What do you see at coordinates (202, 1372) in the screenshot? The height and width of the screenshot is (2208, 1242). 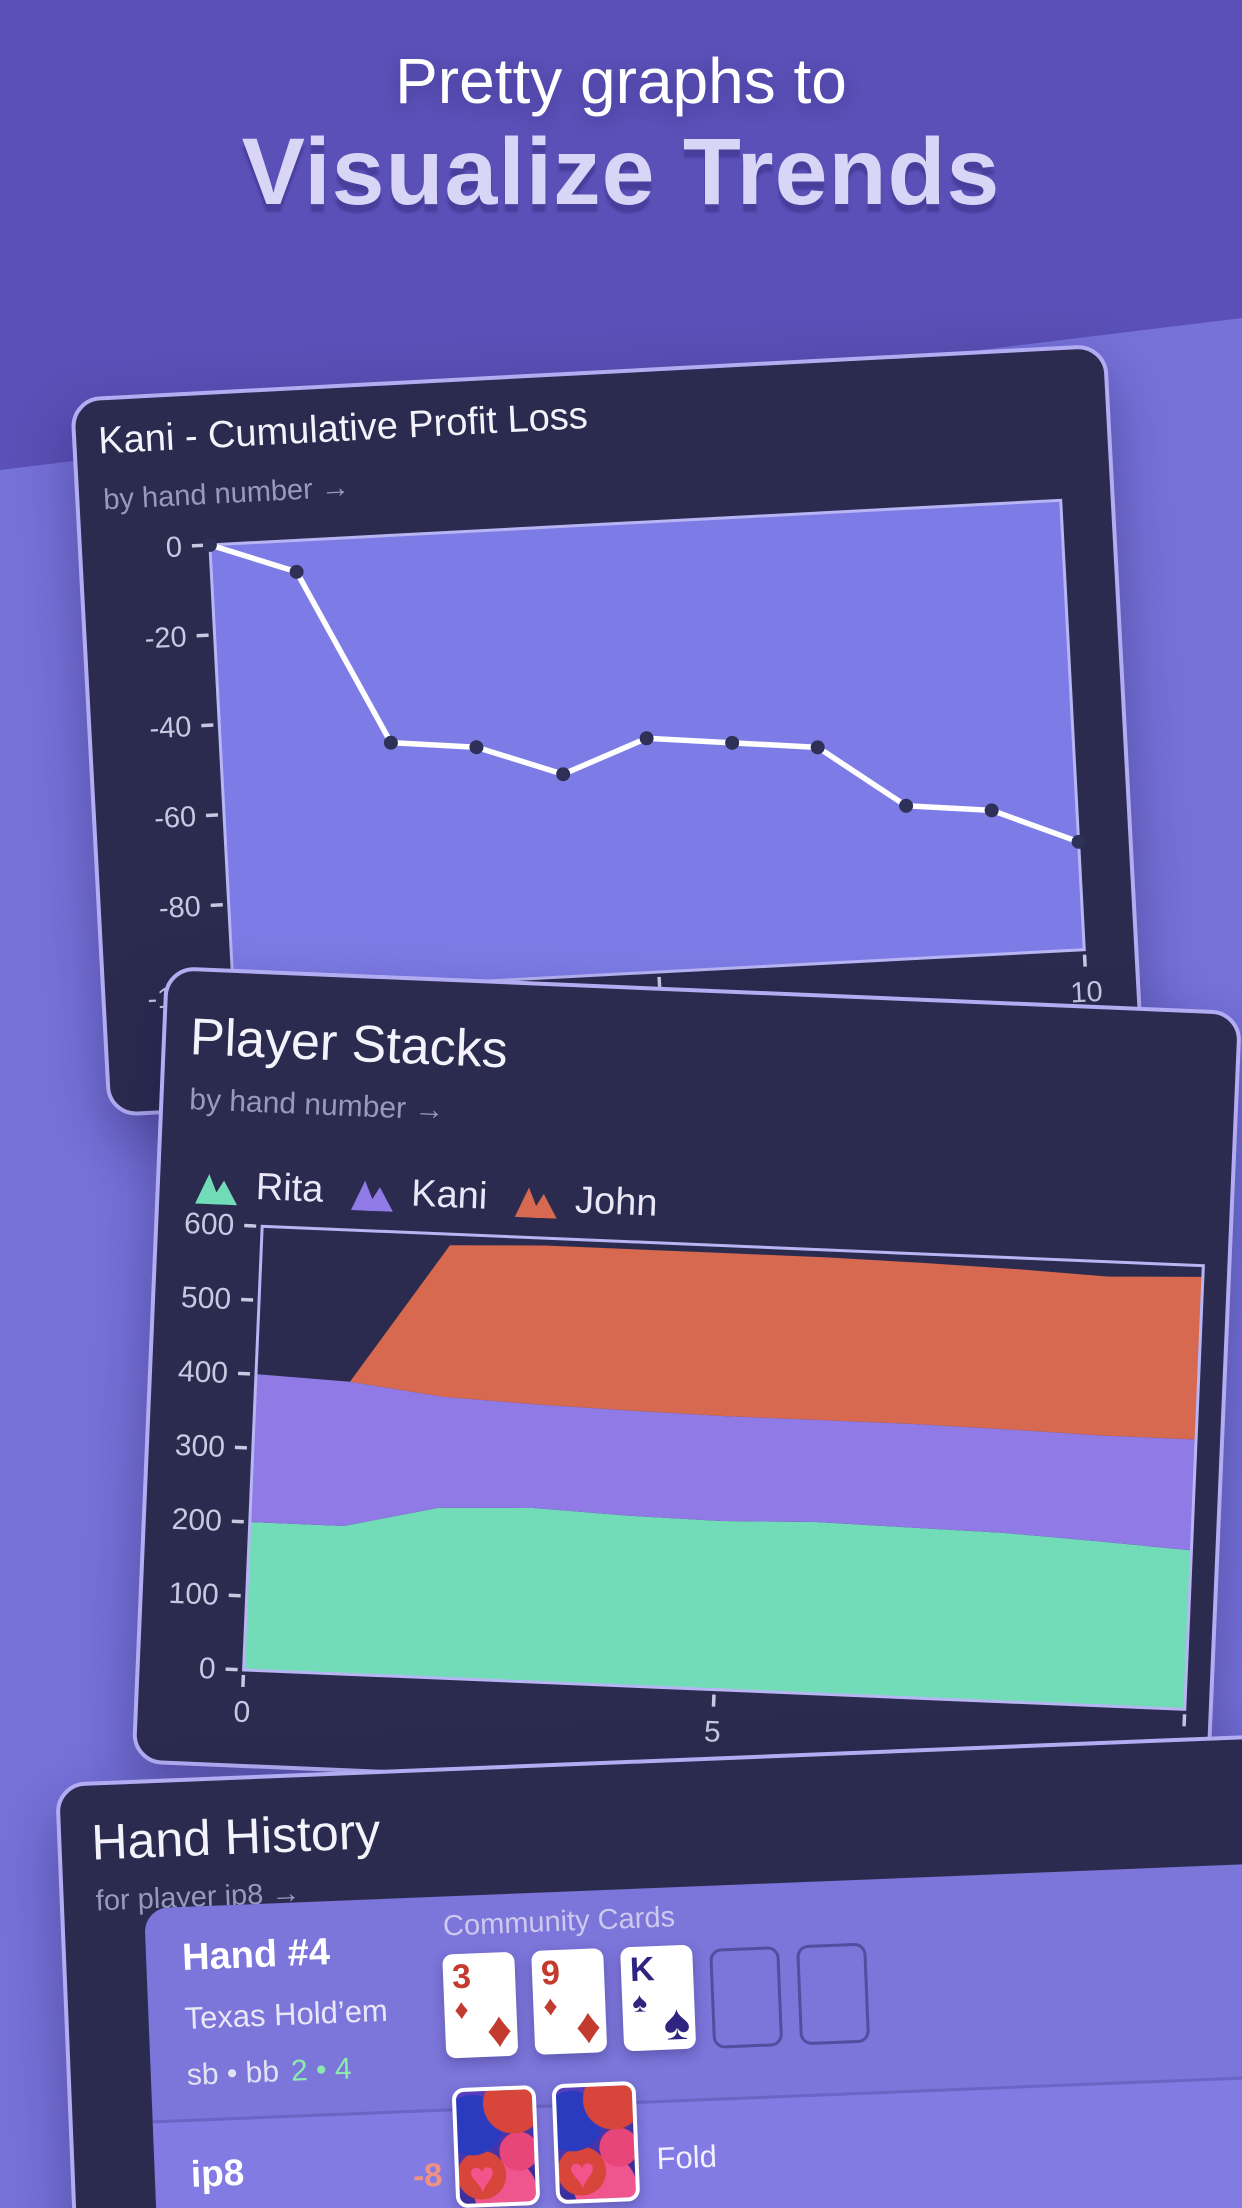 I see `y-tick-label: 400` at bounding box center [202, 1372].